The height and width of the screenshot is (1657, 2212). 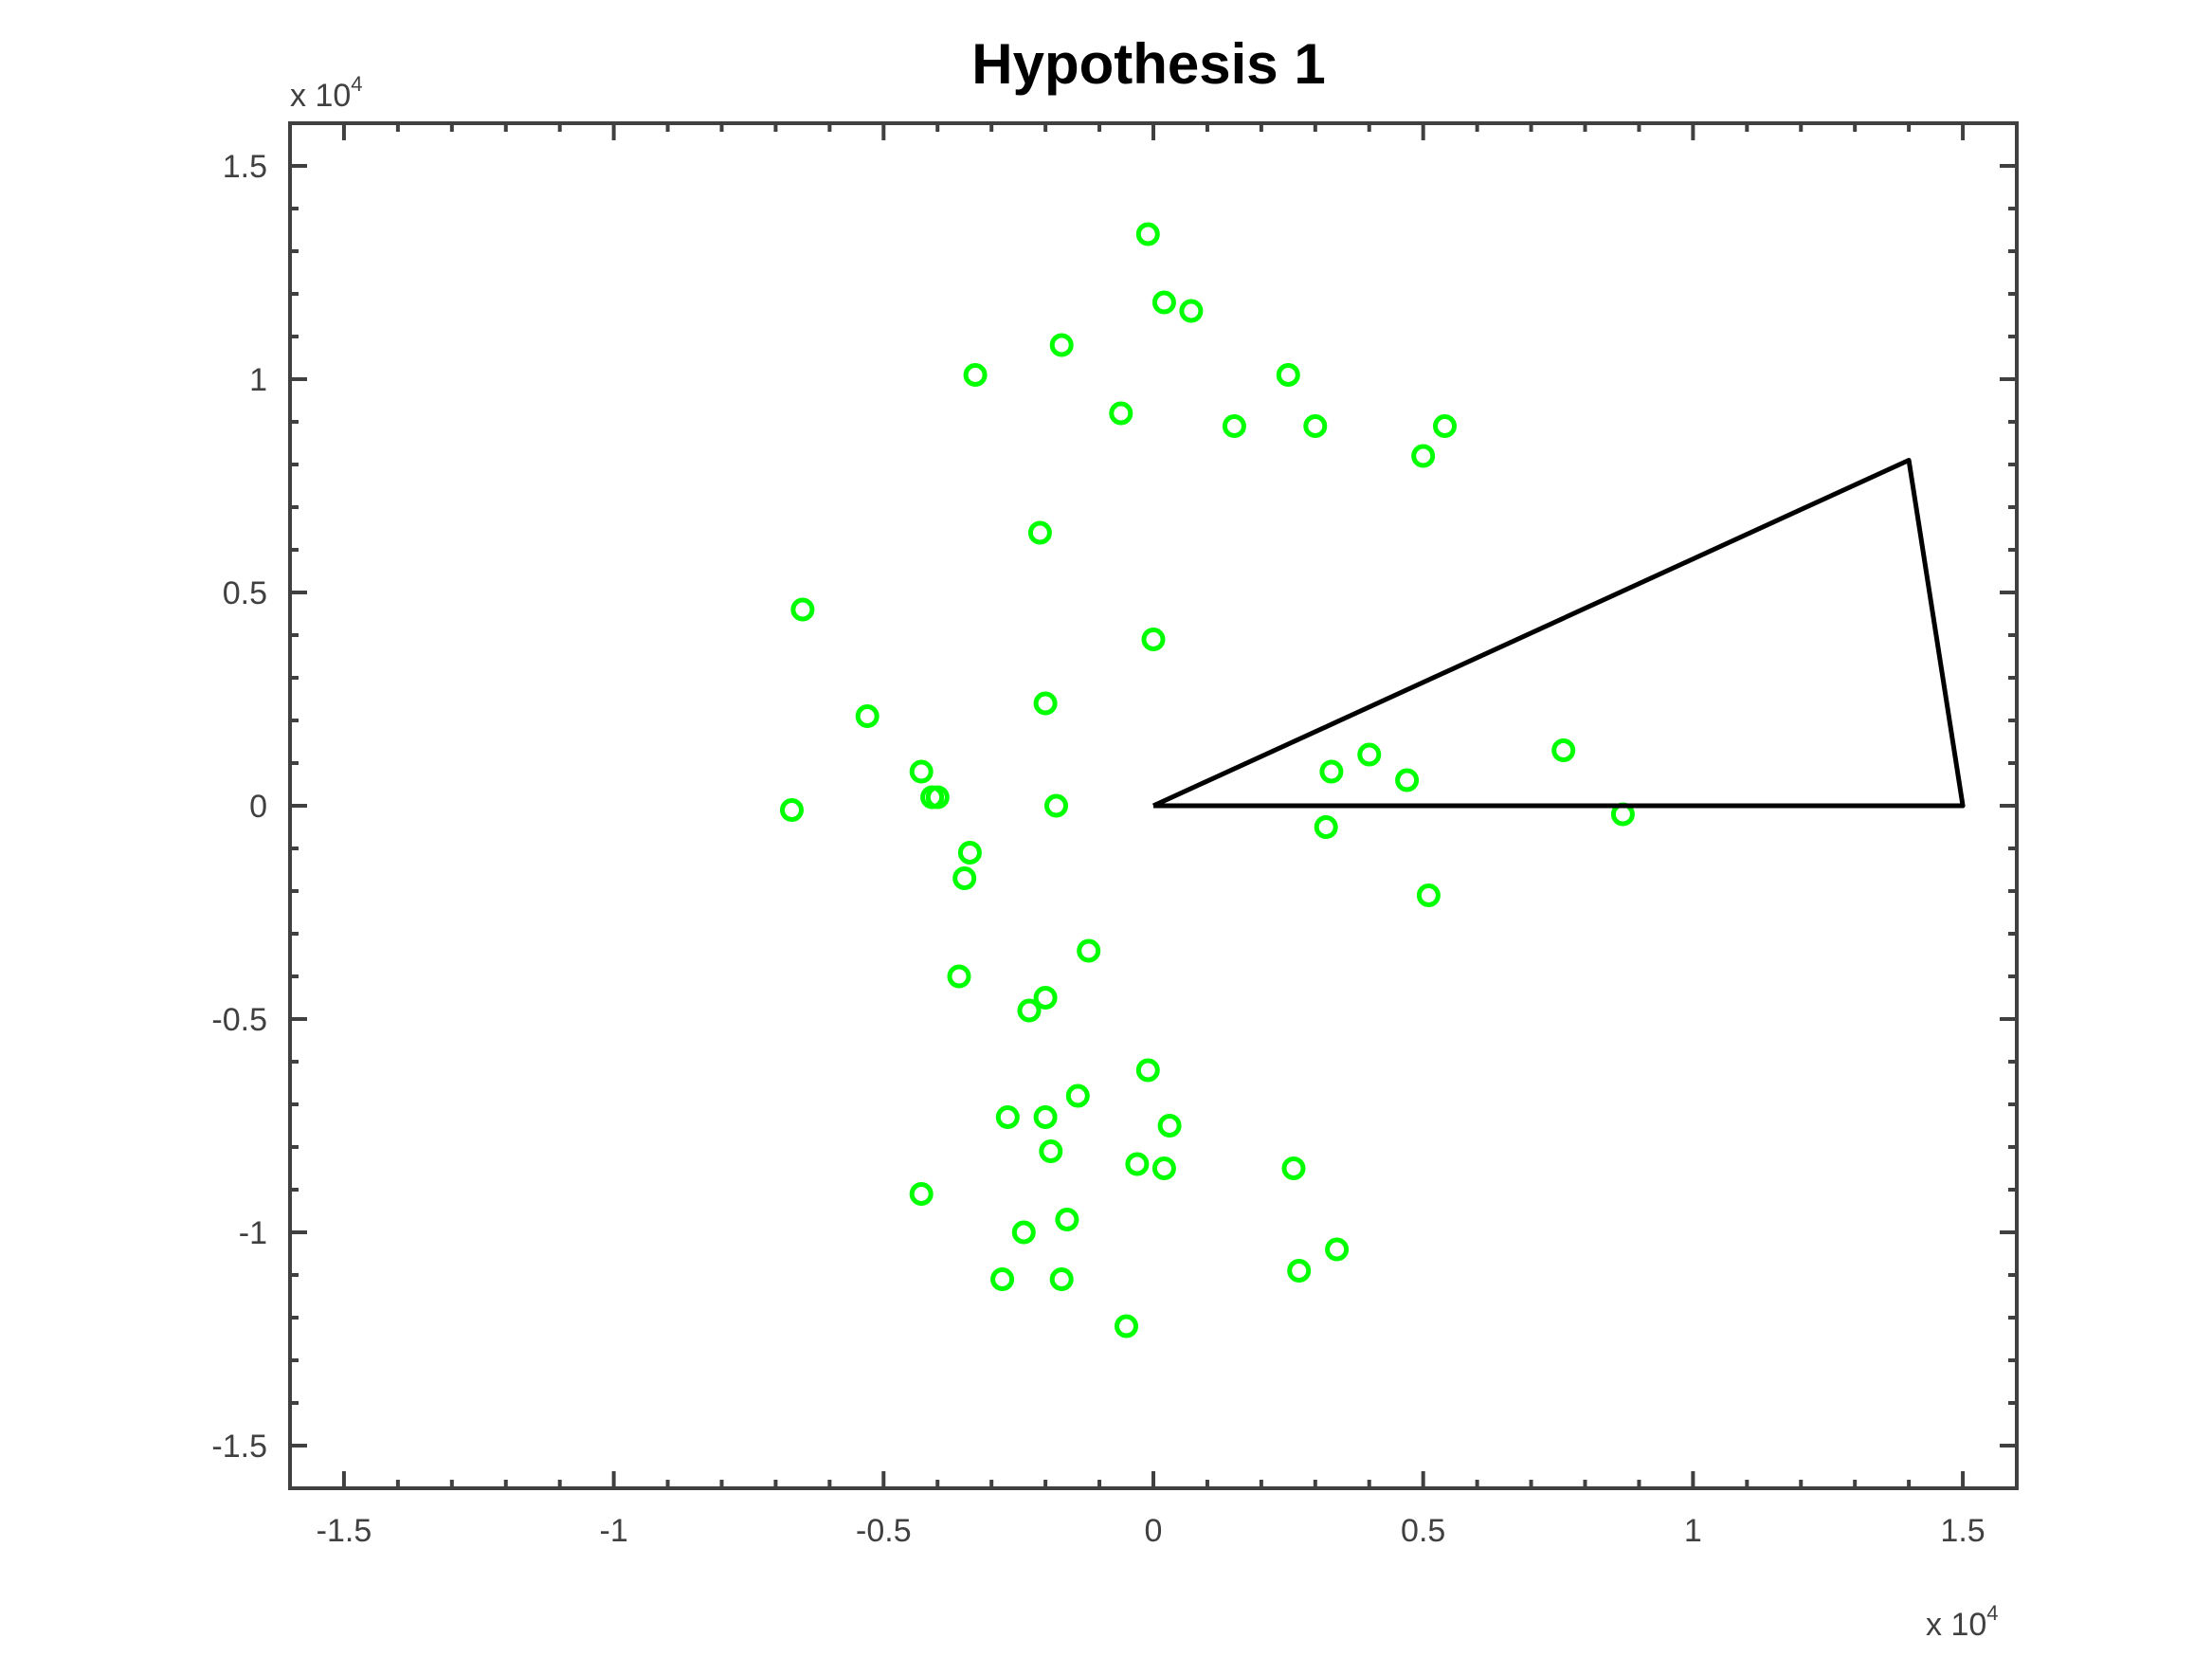 I want to click on y-tick-label: -0.5, so click(x=239, y=1020).